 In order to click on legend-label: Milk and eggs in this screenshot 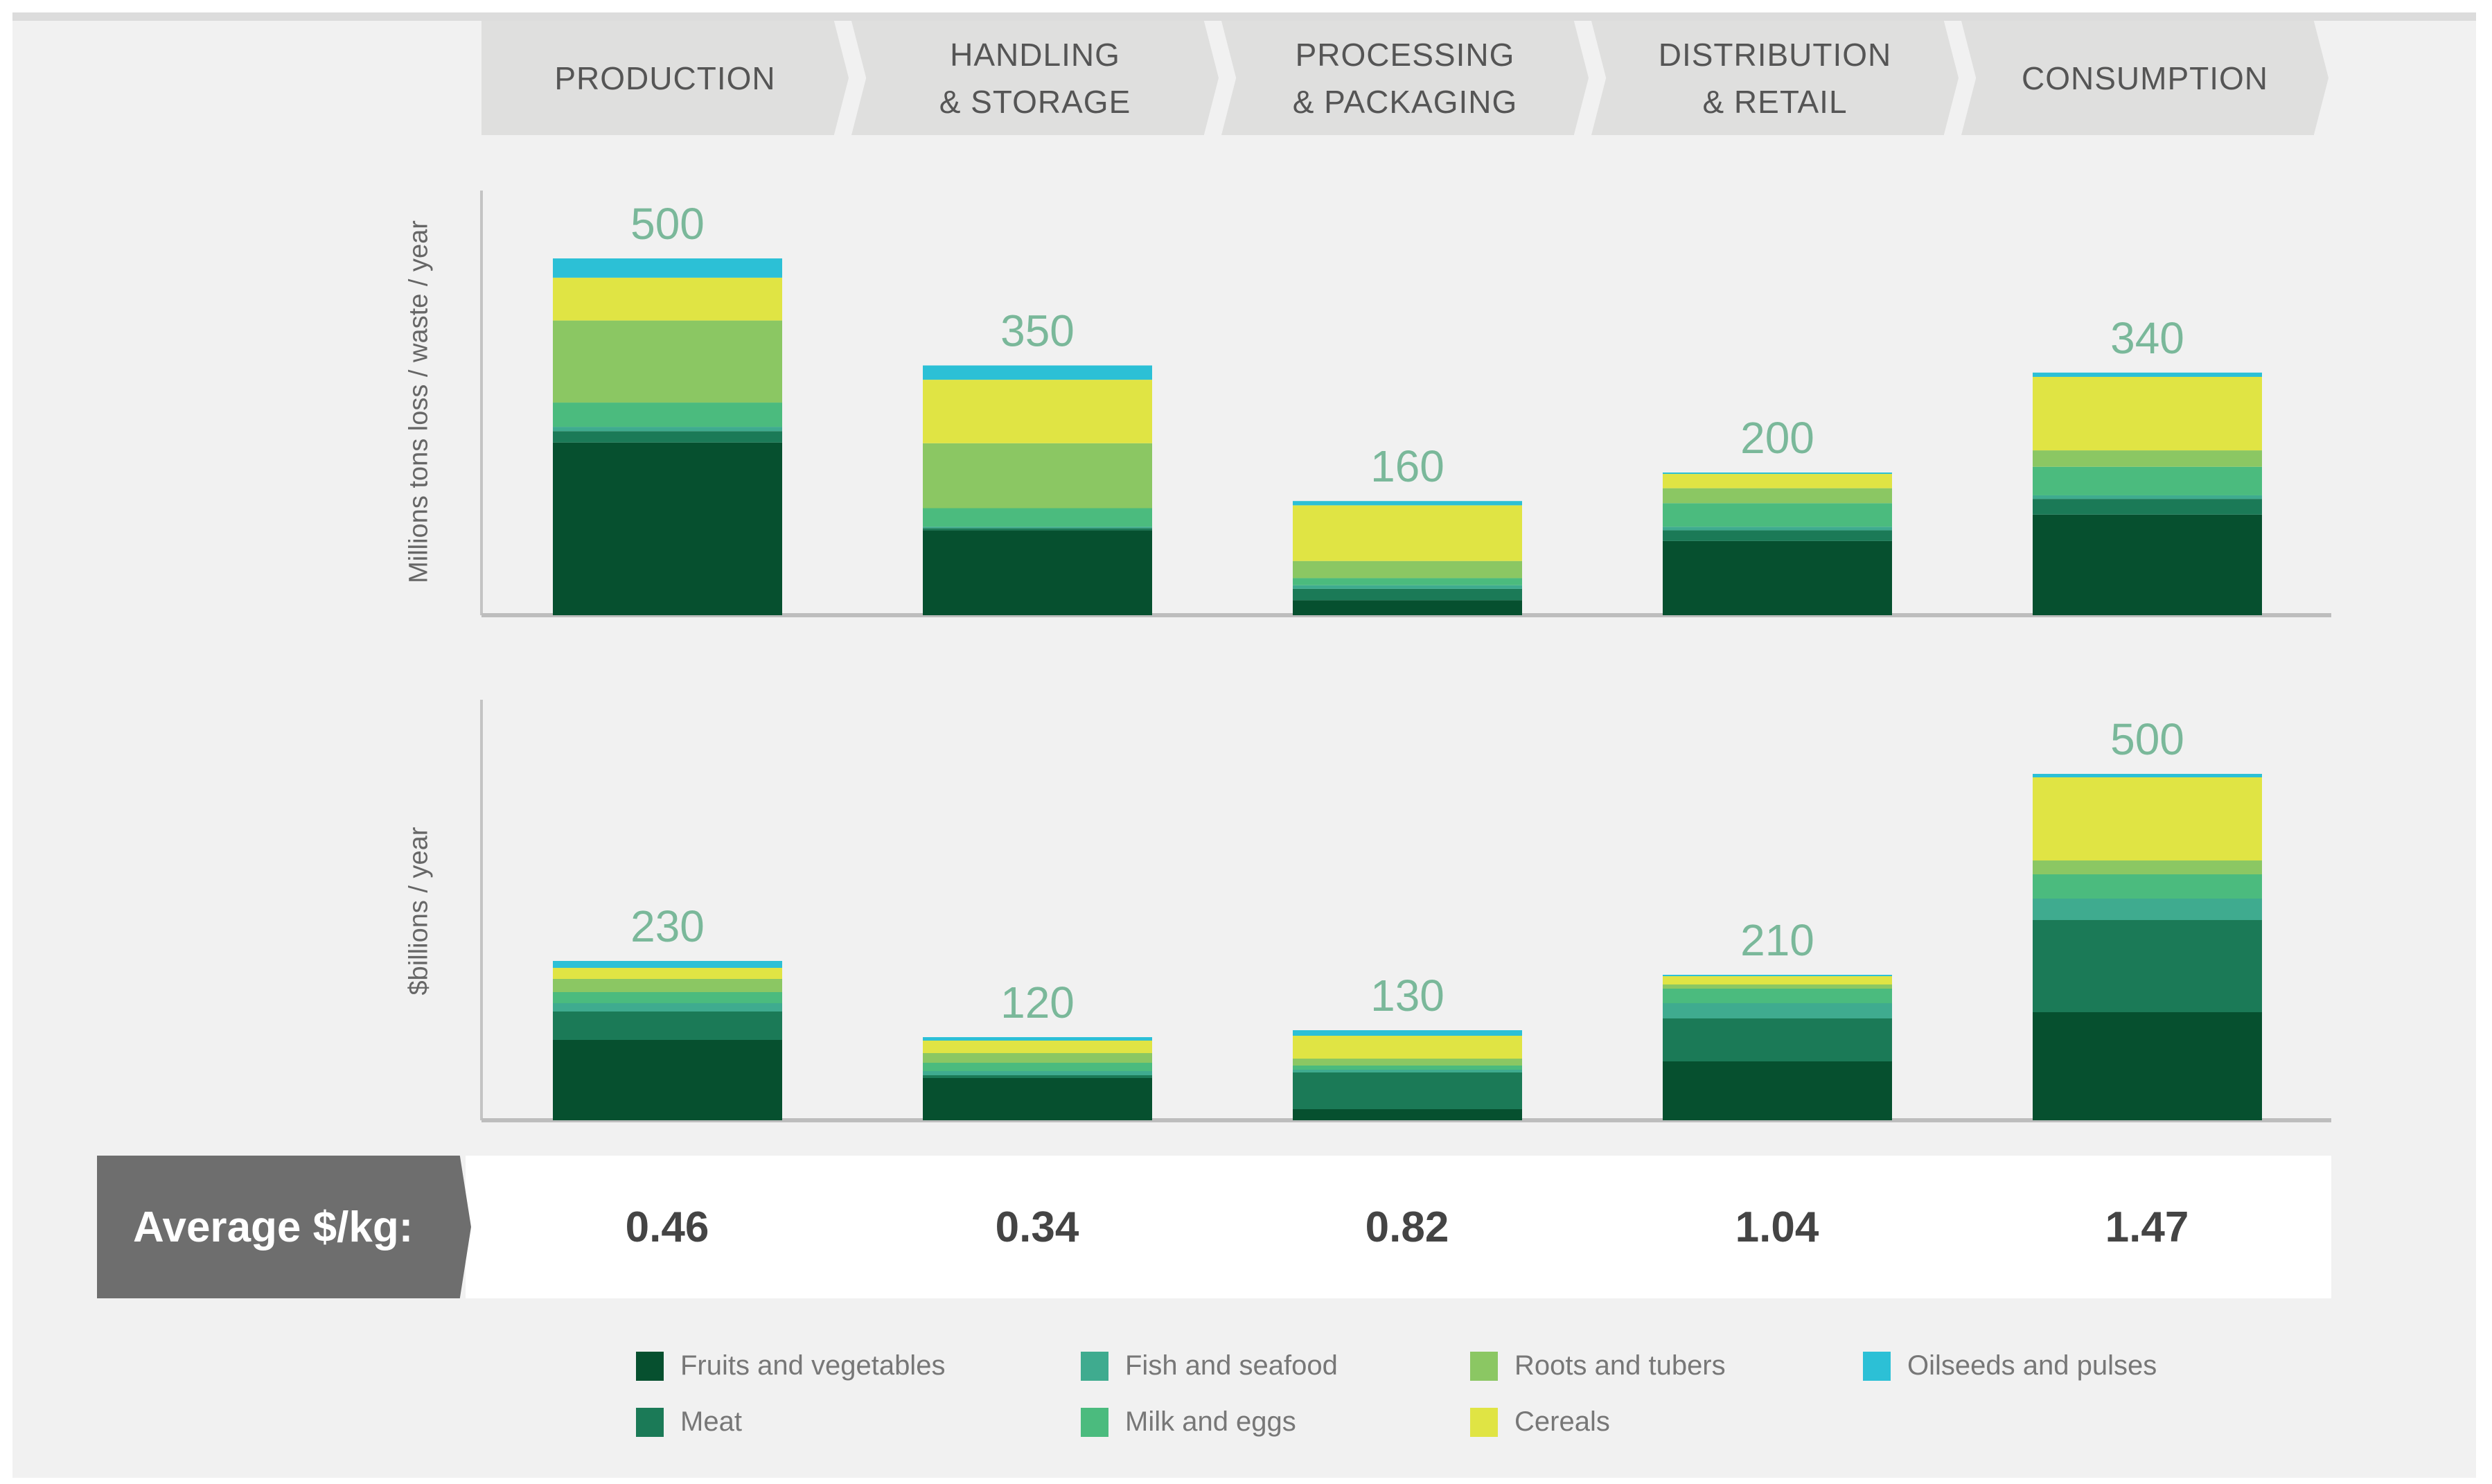, I will do `click(1210, 1422)`.